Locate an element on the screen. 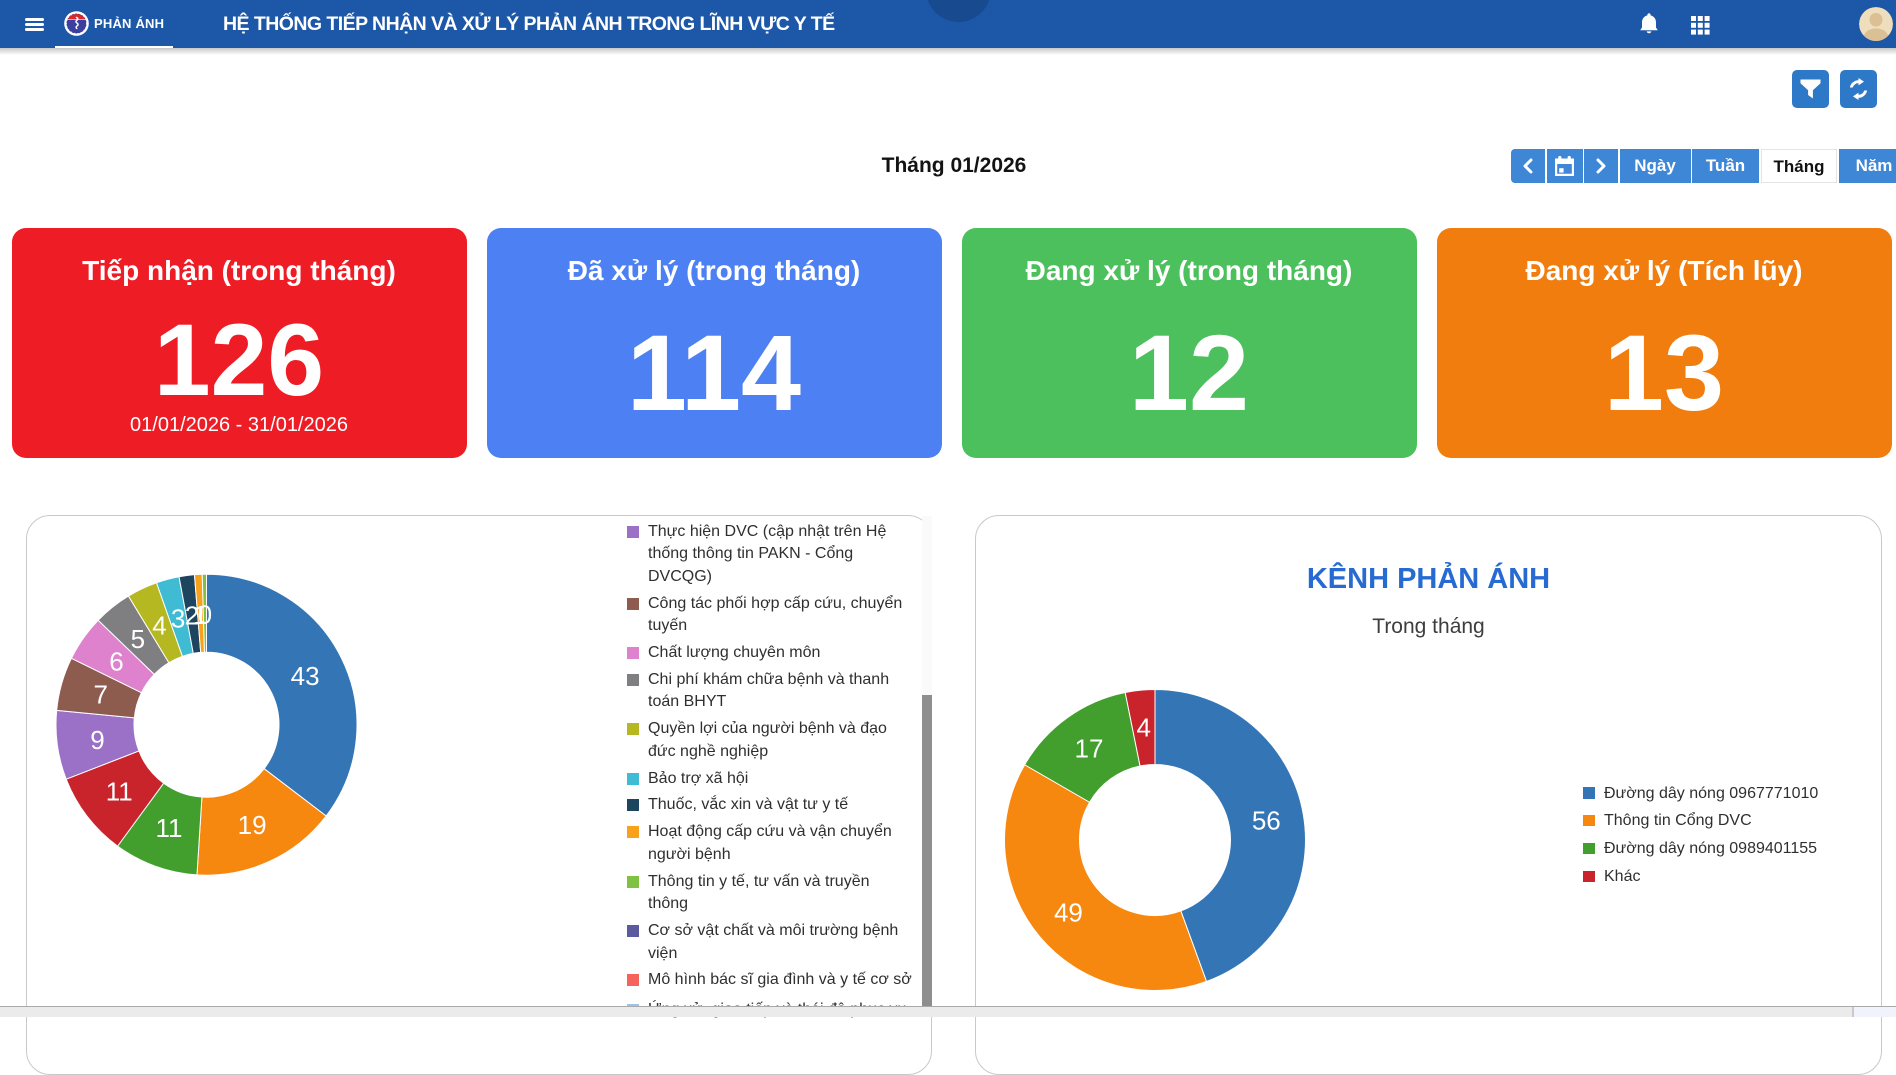 Image resolution: width=1896 pixels, height=1075 pixels. svg-text: 2 is located at coordinates (192, 616).